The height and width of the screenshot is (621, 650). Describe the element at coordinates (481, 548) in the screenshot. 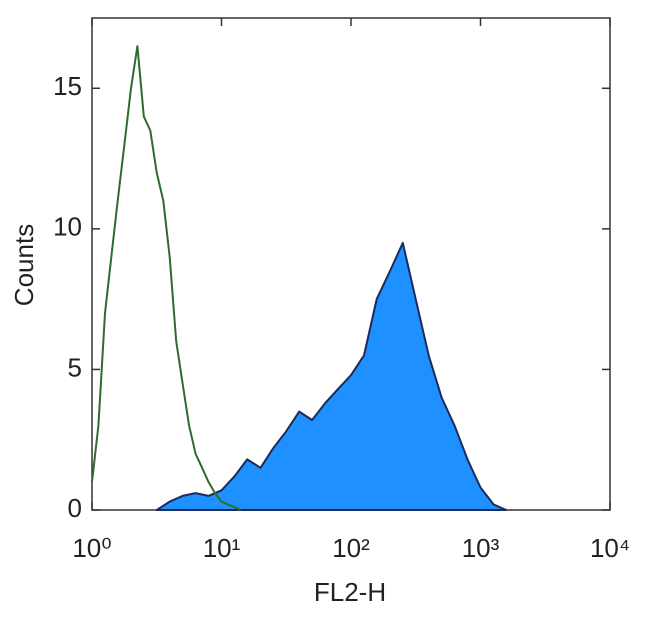

I see `x-tick-label: 10³` at that location.